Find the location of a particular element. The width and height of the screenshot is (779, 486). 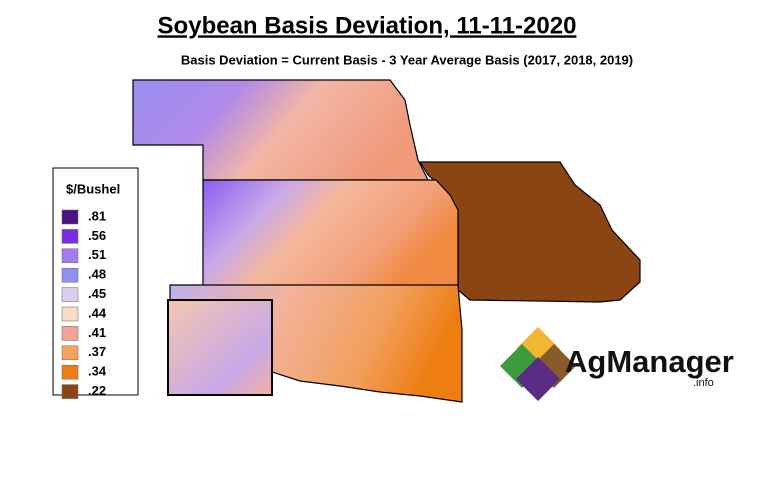

legend-label: .45 is located at coordinates (97, 293).